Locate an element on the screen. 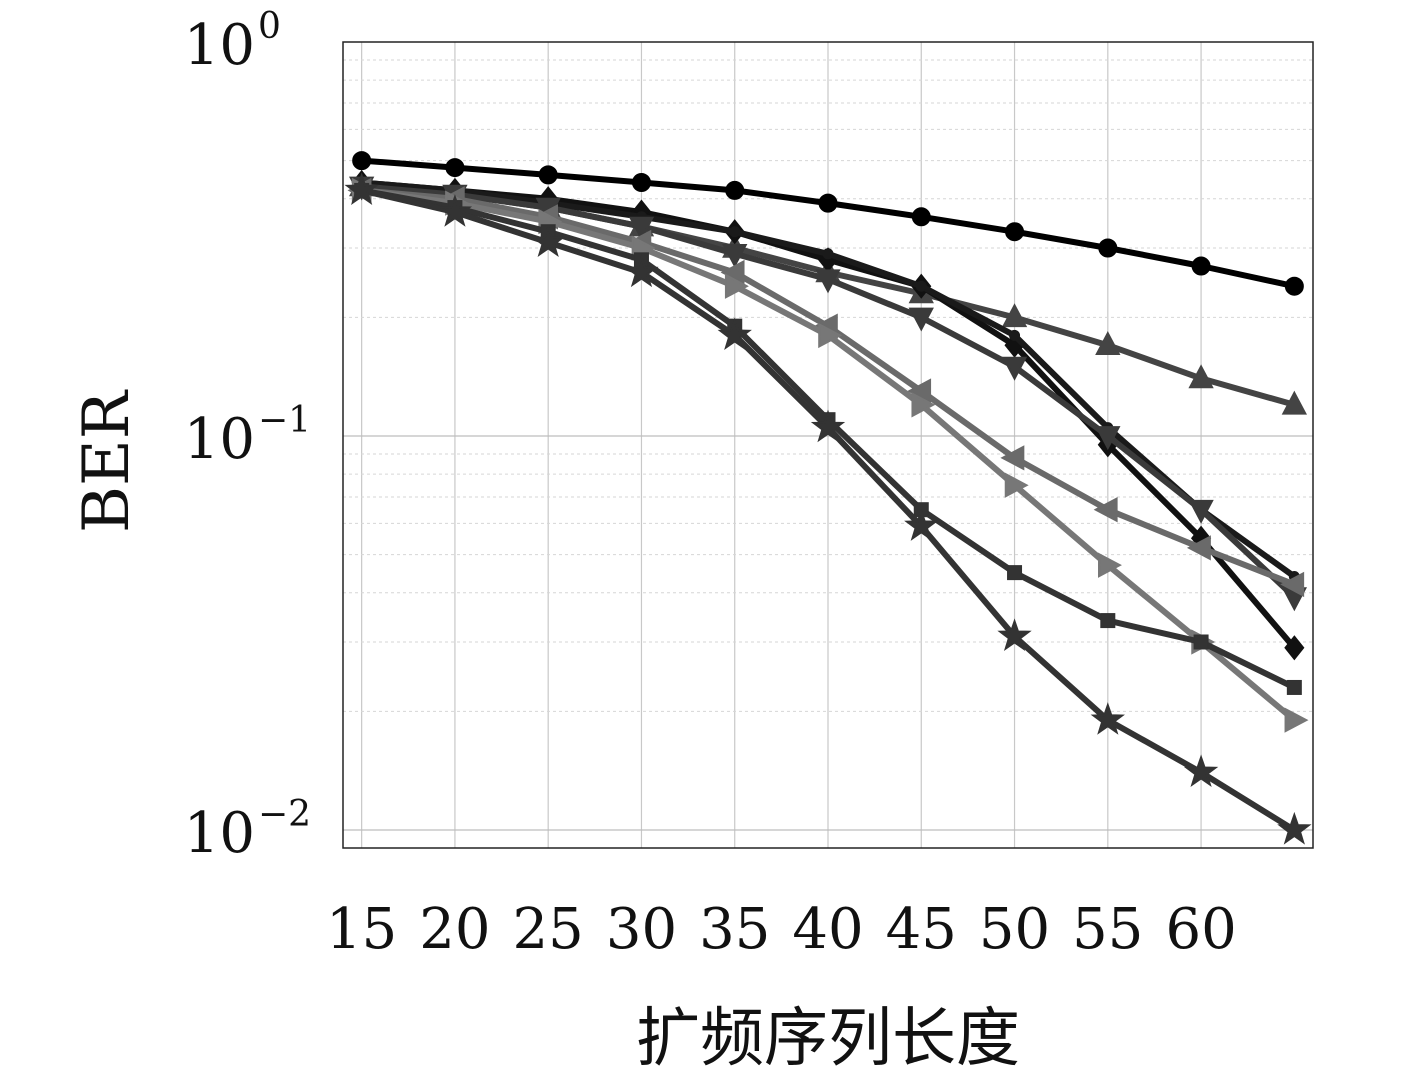 The image size is (1417, 1075). x-tick-label: 35 is located at coordinates (734, 929).